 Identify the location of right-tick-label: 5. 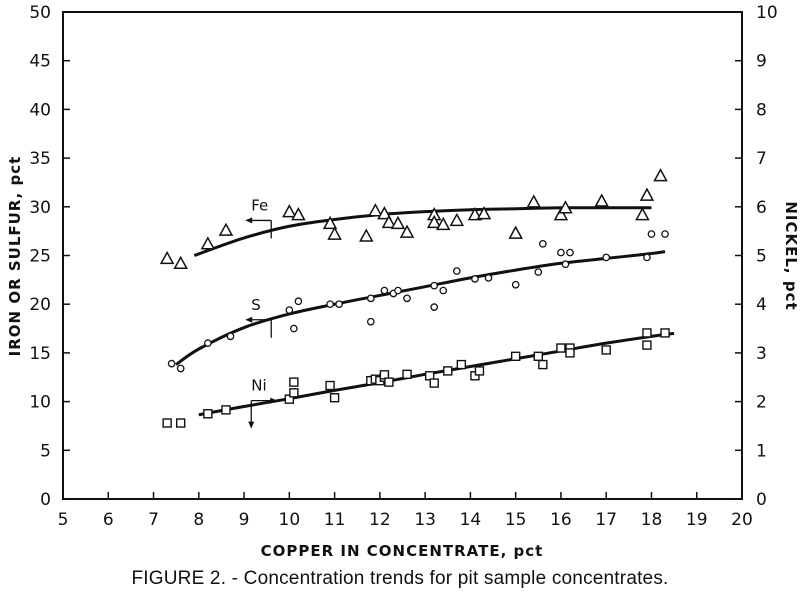
(761, 257).